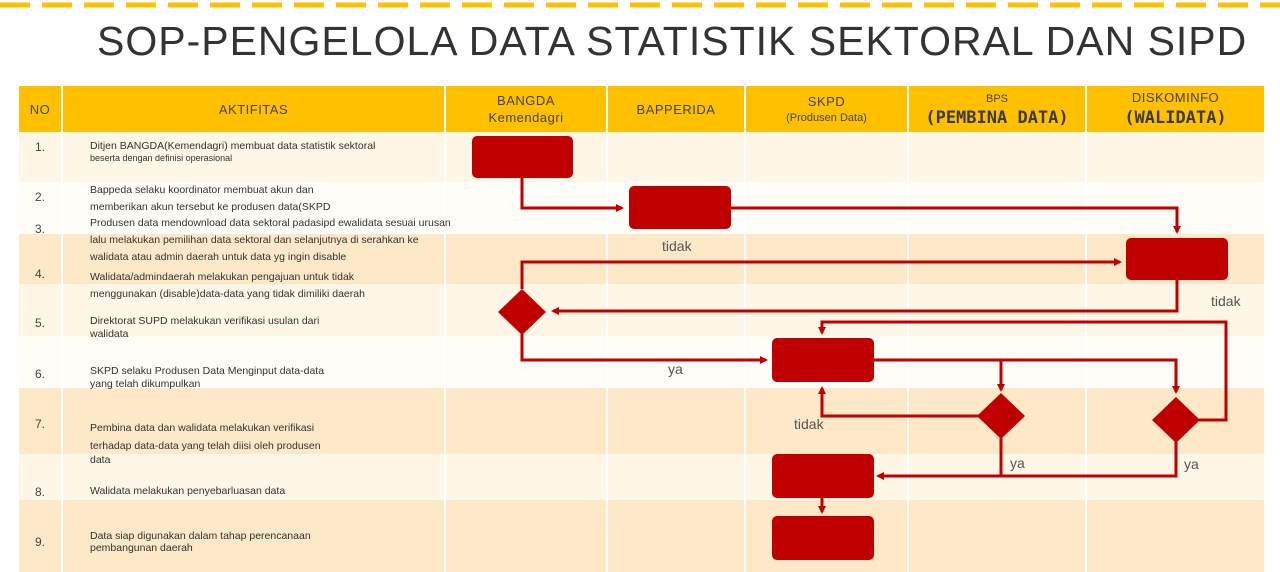  I want to click on activity-text: Walidata melakukan penyebarluasan data, so click(187, 491).